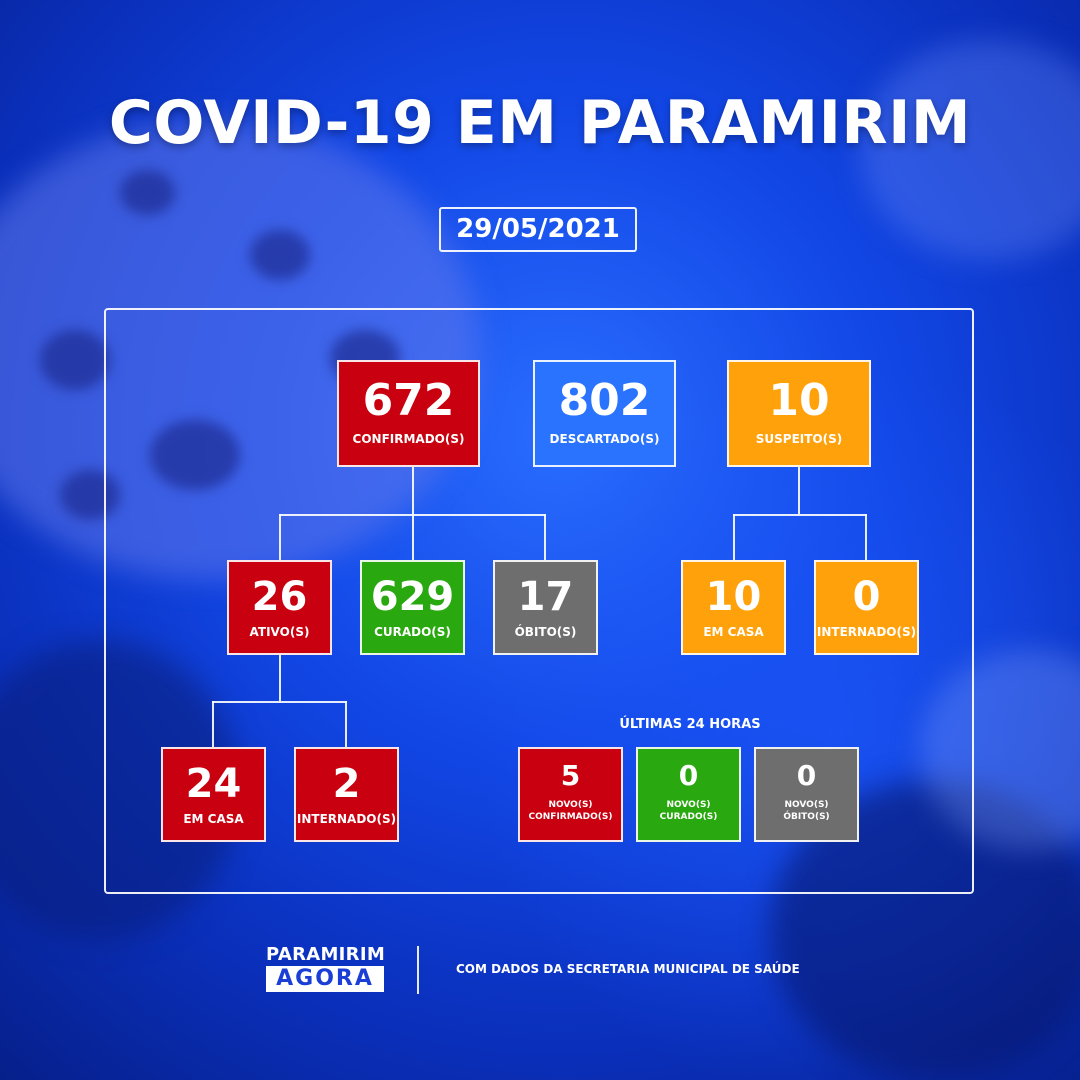  Describe the element at coordinates (866, 597) in the screenshot. I see `suspeitos-internados-value: 0` at that location.